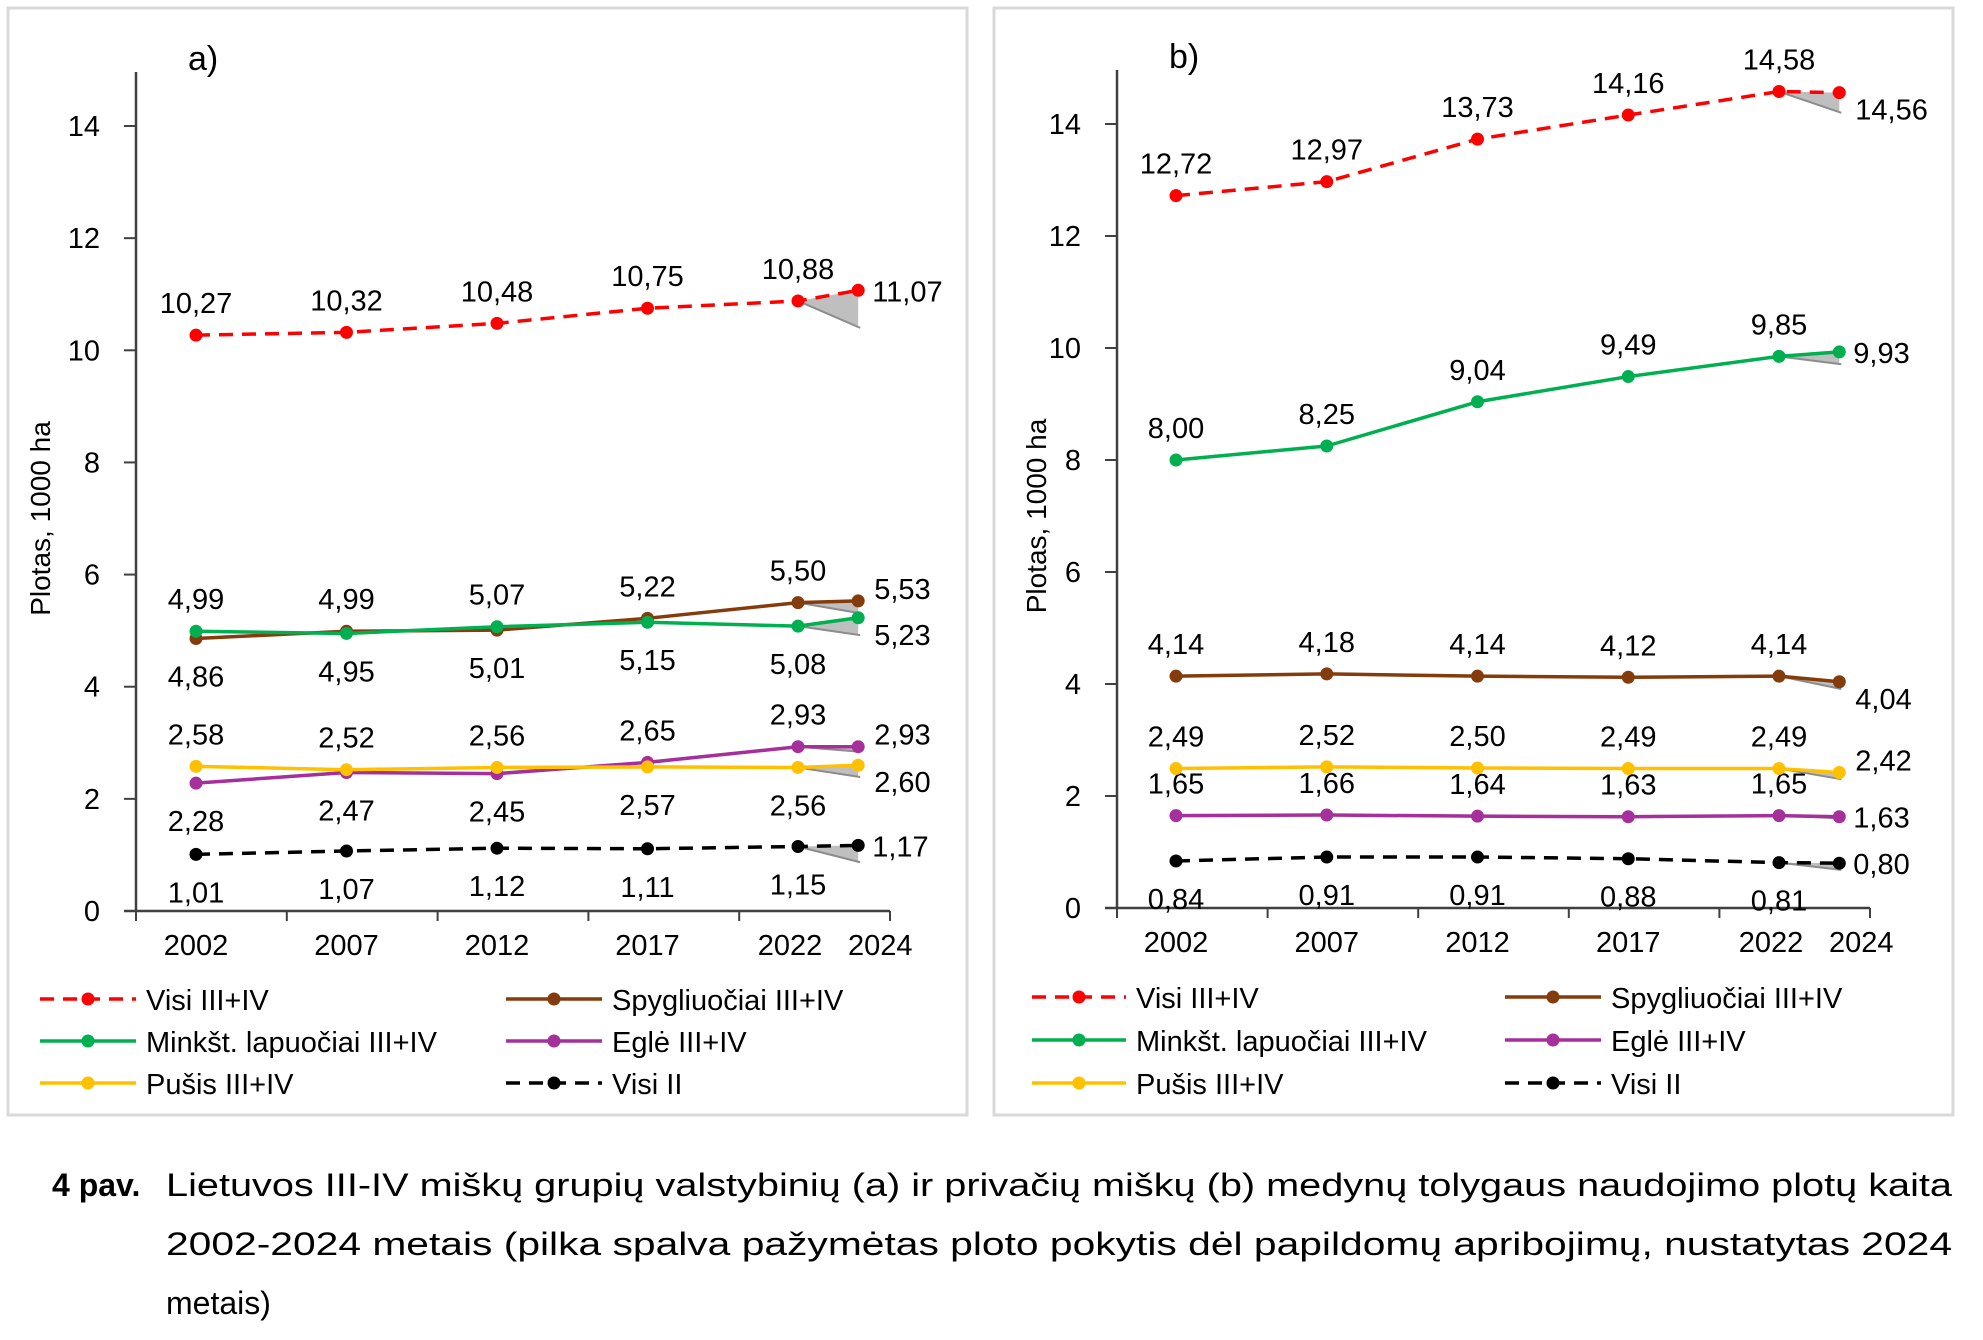 This screenshot has width=1983, height=1340. Describe the element at coordinates (1327, 415) in the screenshot. I see `data-label: 8,25` at that location.